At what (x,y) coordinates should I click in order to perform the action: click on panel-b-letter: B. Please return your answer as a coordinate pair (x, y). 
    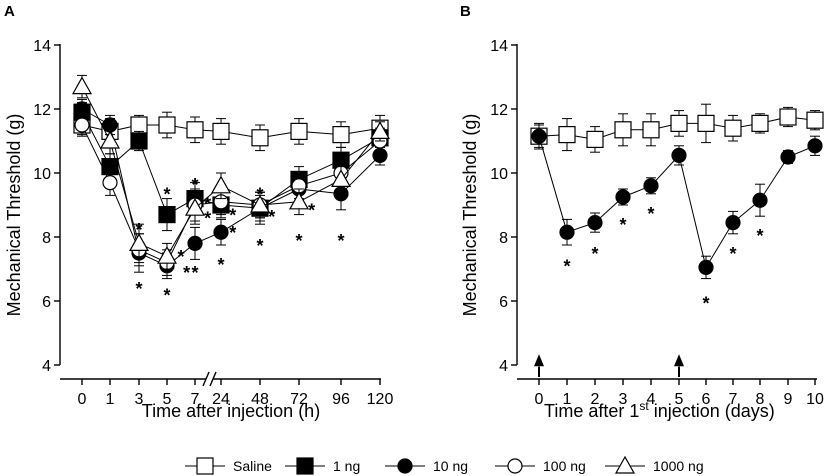
    Looking at the image, I should click on (465, 11).